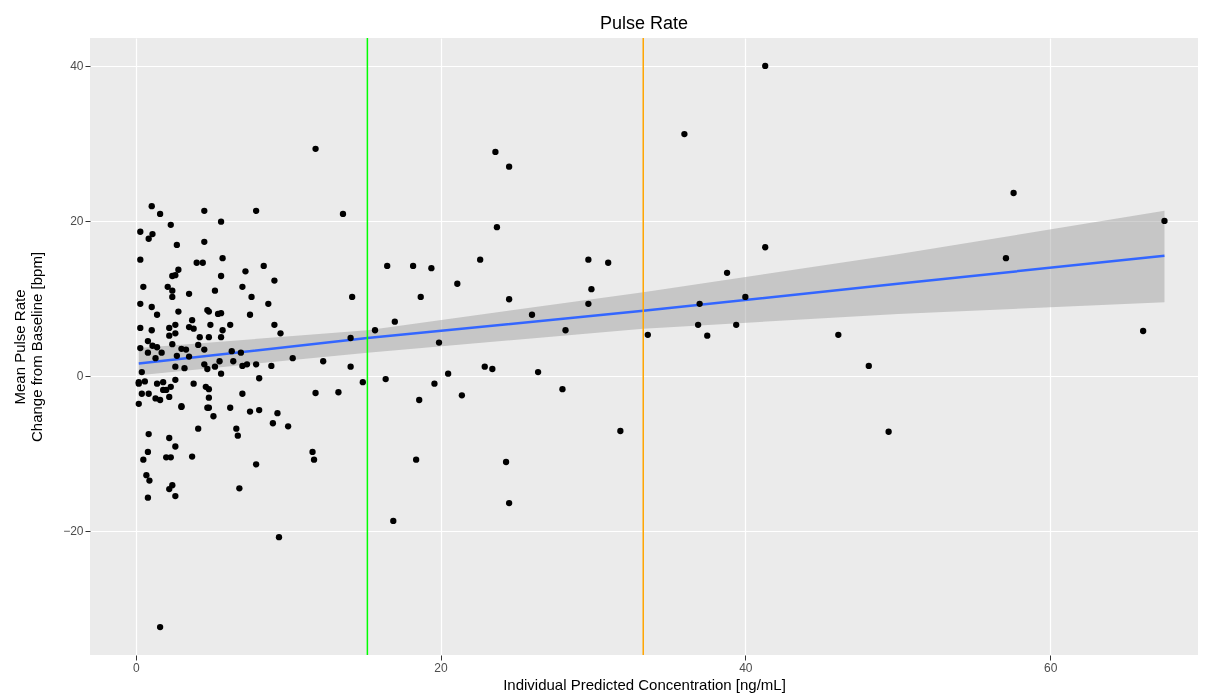 This screenshot has height=698, width=1209. I want to click on x-tick-label: 0, so click(136, 667).